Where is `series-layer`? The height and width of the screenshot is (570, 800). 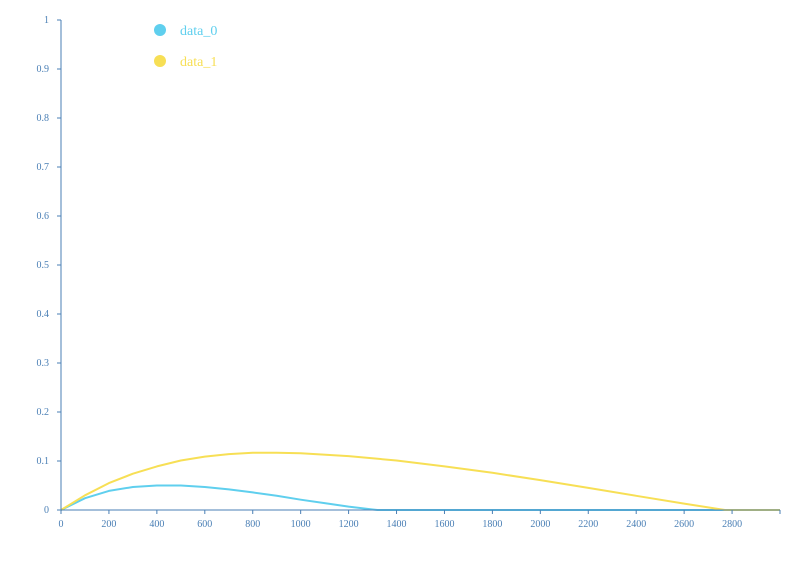
series-layer is located at coordinates (420, 481).